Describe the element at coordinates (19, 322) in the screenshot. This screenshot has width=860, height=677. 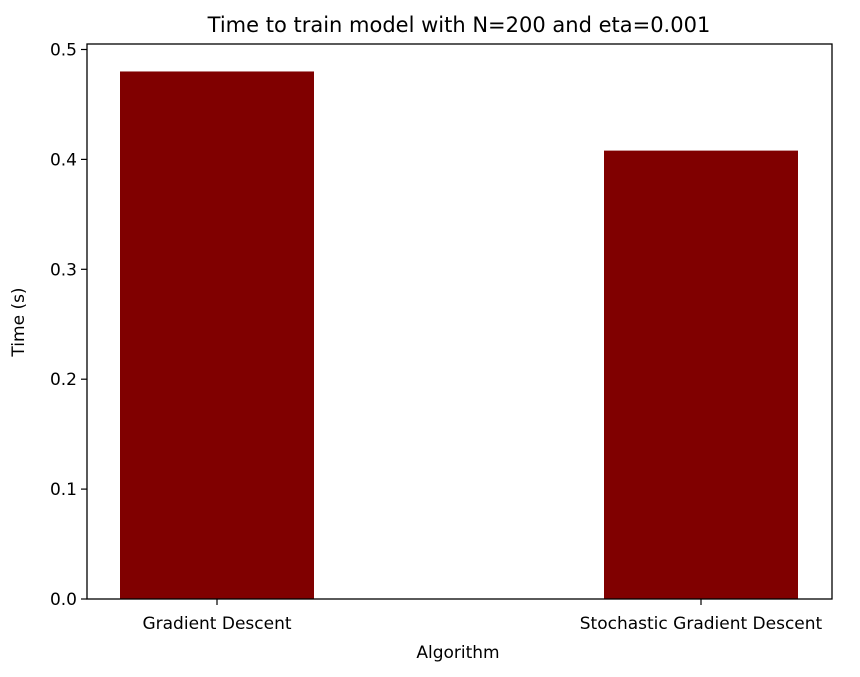
I see `y-axis-label: Time (s)` at that location.